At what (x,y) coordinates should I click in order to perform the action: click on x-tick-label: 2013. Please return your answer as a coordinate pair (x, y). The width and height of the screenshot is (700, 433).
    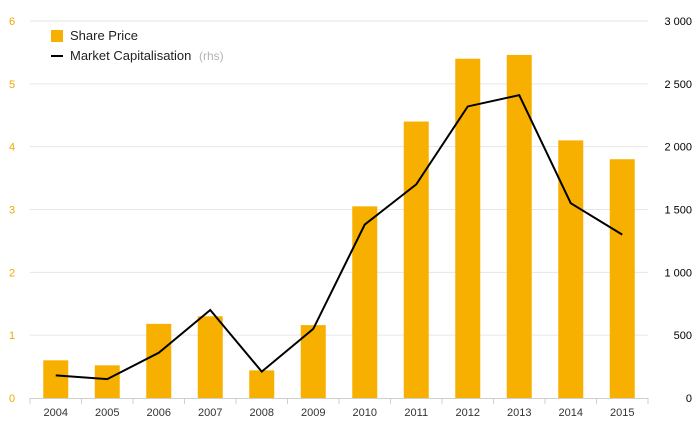
    Looking at the image, I should click on (519, 413).